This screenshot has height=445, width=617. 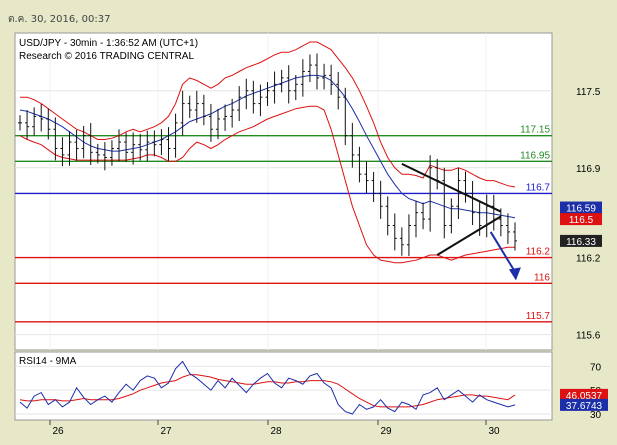 What do you see at coordinates (267, 391) in the screenshot?
I see `rsi-ma-line` at bounding box center [267, 391].